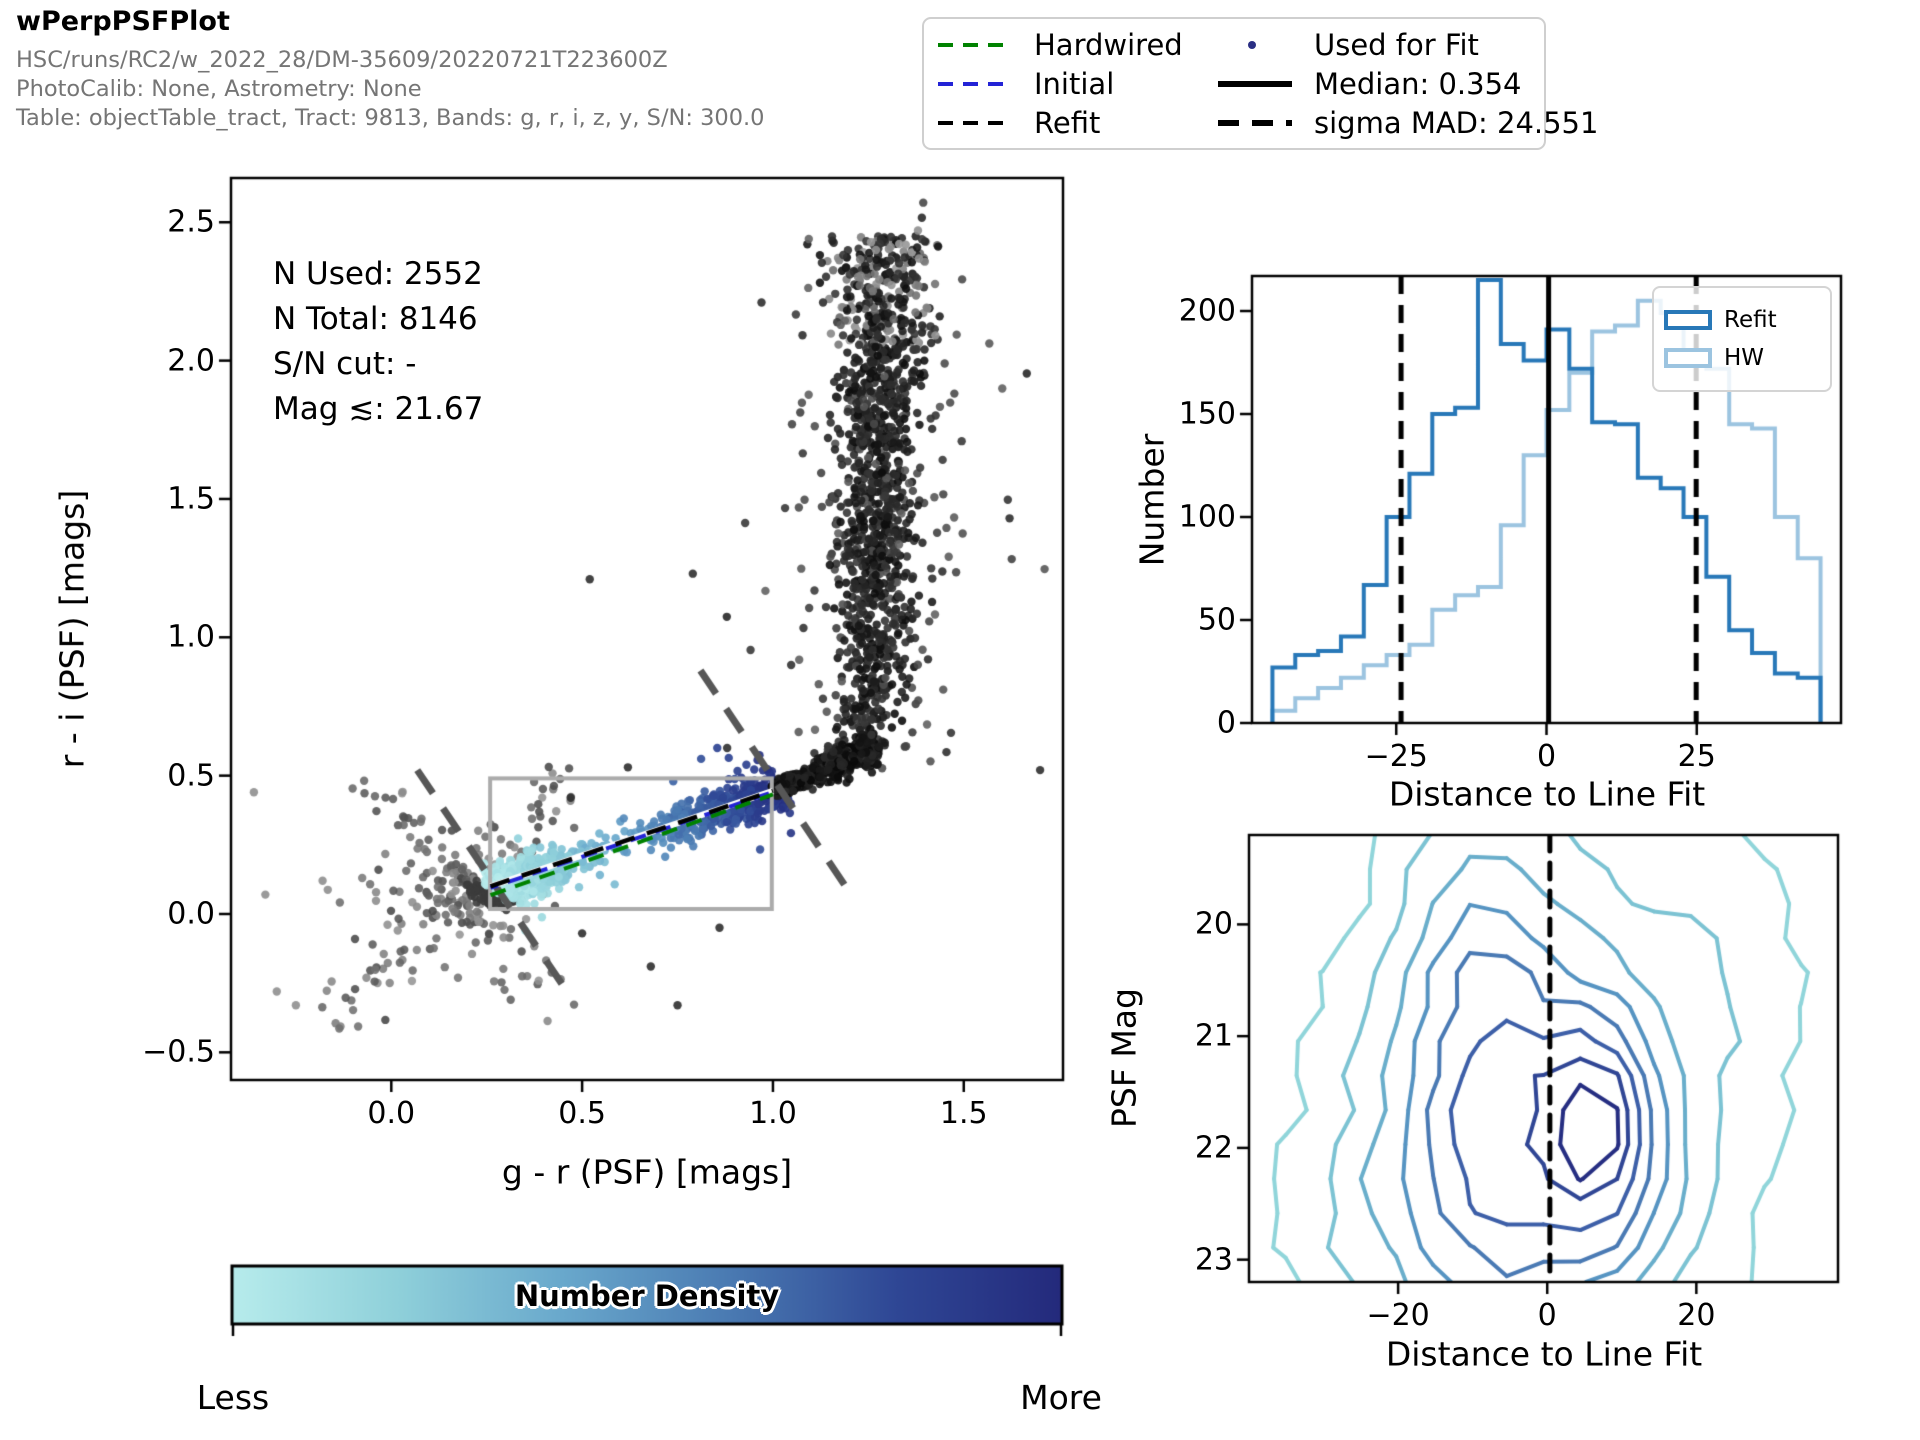  I want to click on initial-line-icon, so click(986, 83).